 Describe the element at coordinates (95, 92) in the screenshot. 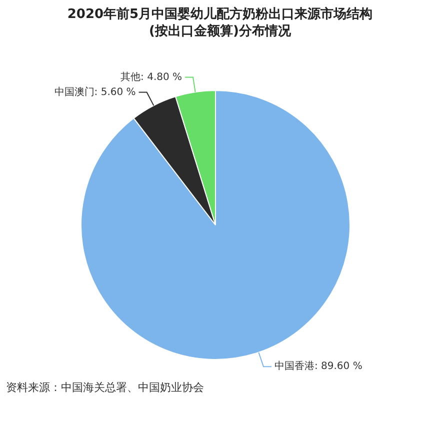

I see `slice-label: 中国澳门: 5.60 %` at that location.